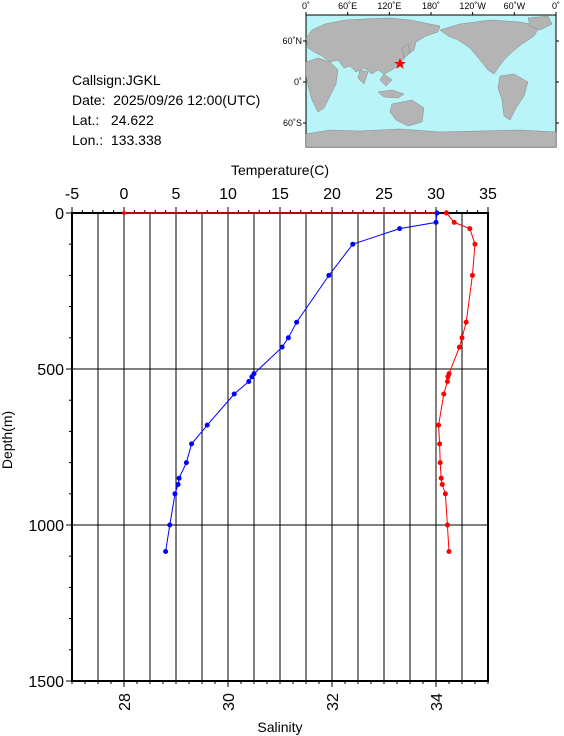 The width and height of the screenshot is (564, 736). Describe the element at coordinates (407, 113) in the screenshot. I see `australia-land` at that location.